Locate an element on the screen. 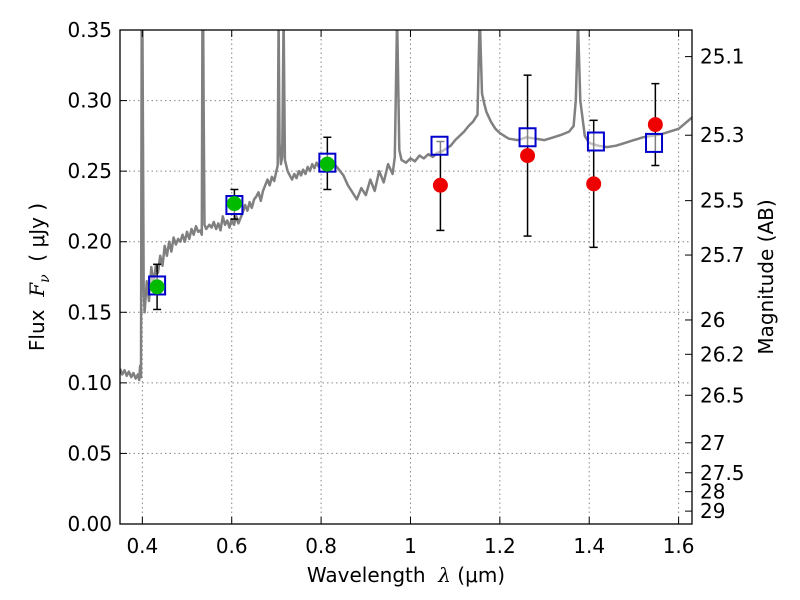 This screenshot has height=600, width=800. y-tick-label: 0.05 is located at coordinates (89, 453).